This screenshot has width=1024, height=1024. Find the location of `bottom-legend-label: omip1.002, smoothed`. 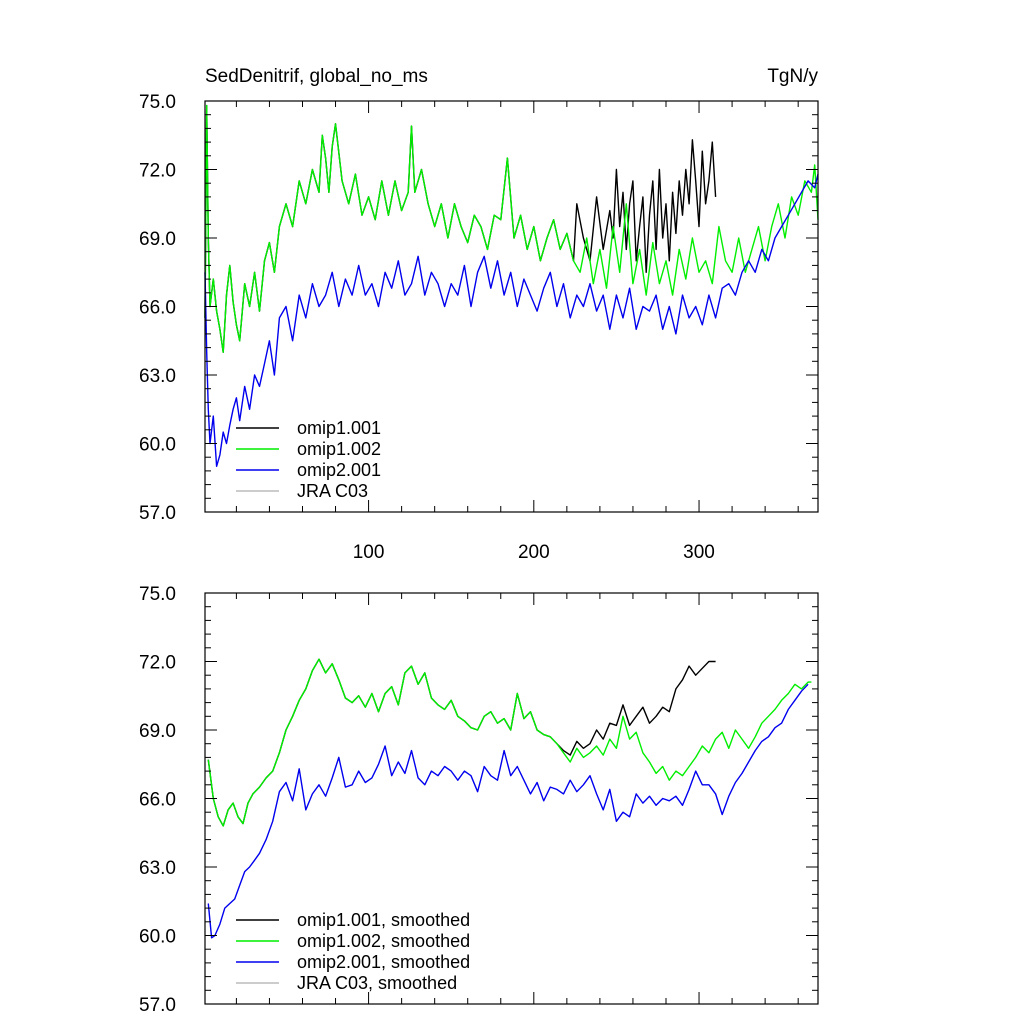

bottom-legend-label: omip1.002, smoothed is located at coordinates (383, 941).